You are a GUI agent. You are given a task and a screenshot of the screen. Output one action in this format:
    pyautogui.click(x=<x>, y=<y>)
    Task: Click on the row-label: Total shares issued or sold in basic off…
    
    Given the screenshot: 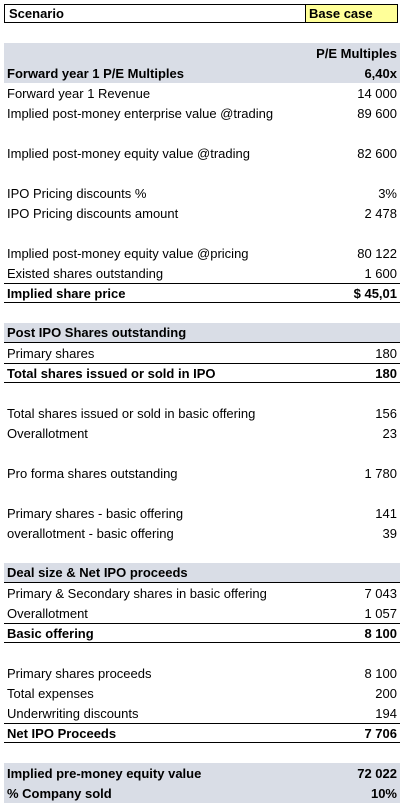 What is the action you would take?
    pyautogui.click(x=131, y=413)
    